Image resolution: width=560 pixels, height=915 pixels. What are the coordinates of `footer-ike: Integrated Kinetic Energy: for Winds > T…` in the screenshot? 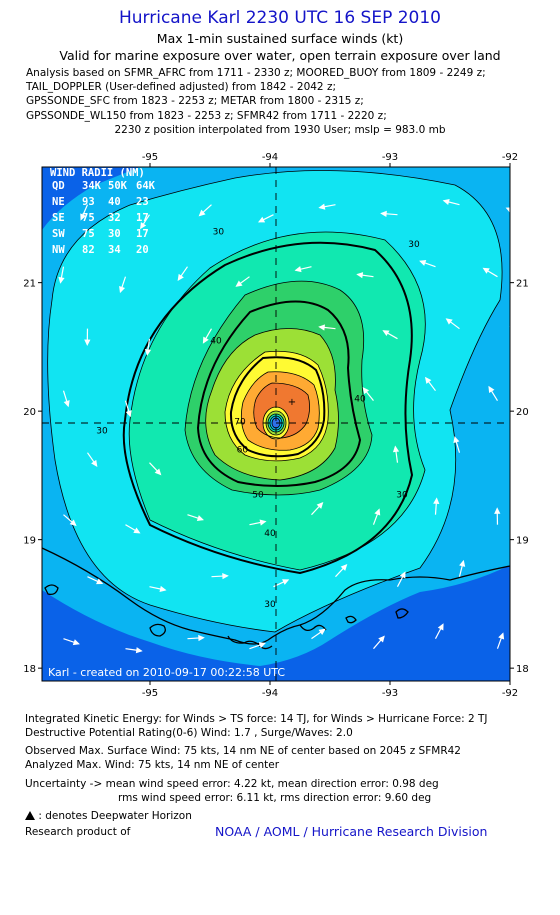 It's located at (256, 719).